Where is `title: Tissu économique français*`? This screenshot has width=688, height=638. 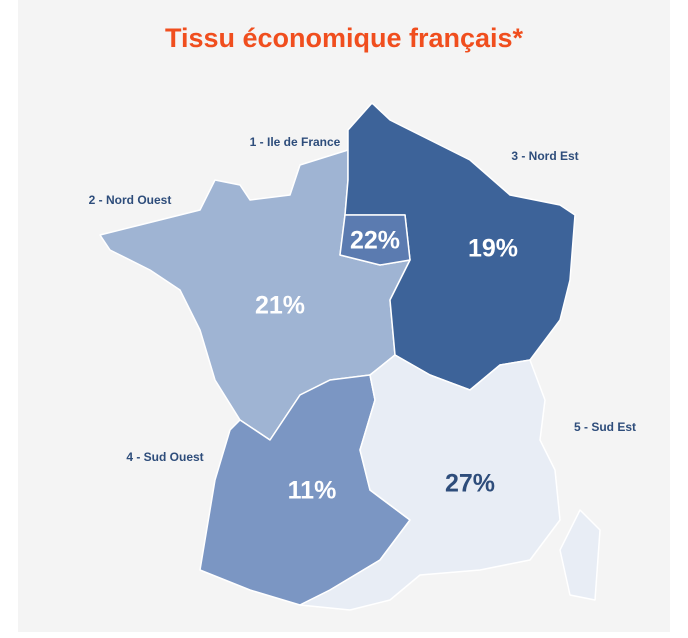 title: Tissu économique français* is located at coordinates (344, 38).